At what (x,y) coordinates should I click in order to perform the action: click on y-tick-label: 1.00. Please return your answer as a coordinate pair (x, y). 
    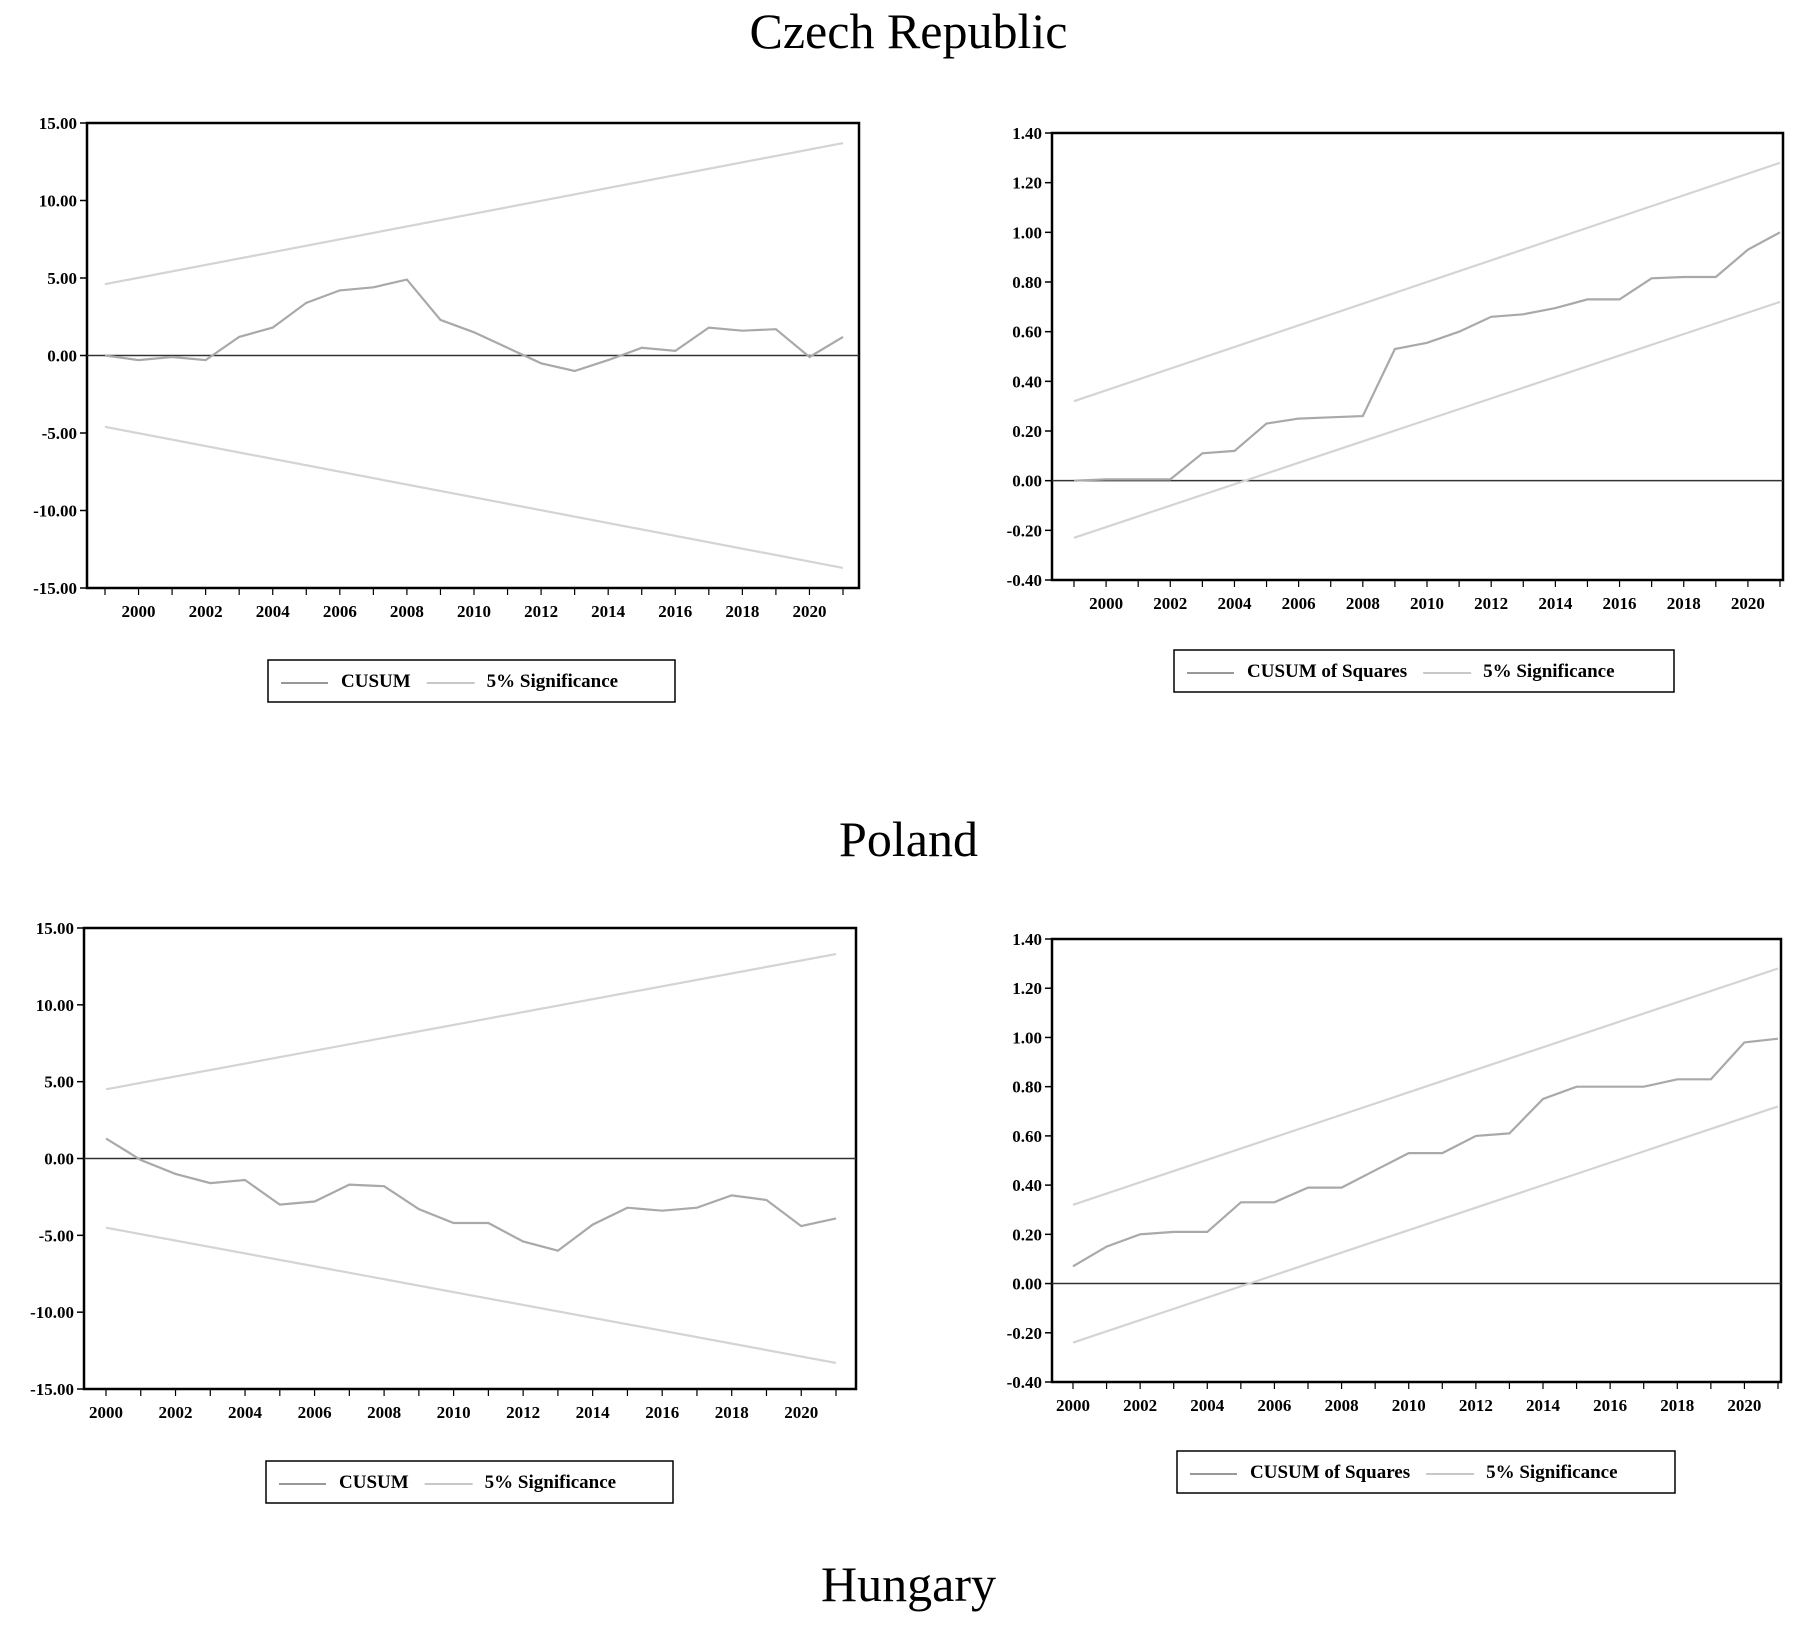
    Looking at the image, I should click on (1027, 1037).